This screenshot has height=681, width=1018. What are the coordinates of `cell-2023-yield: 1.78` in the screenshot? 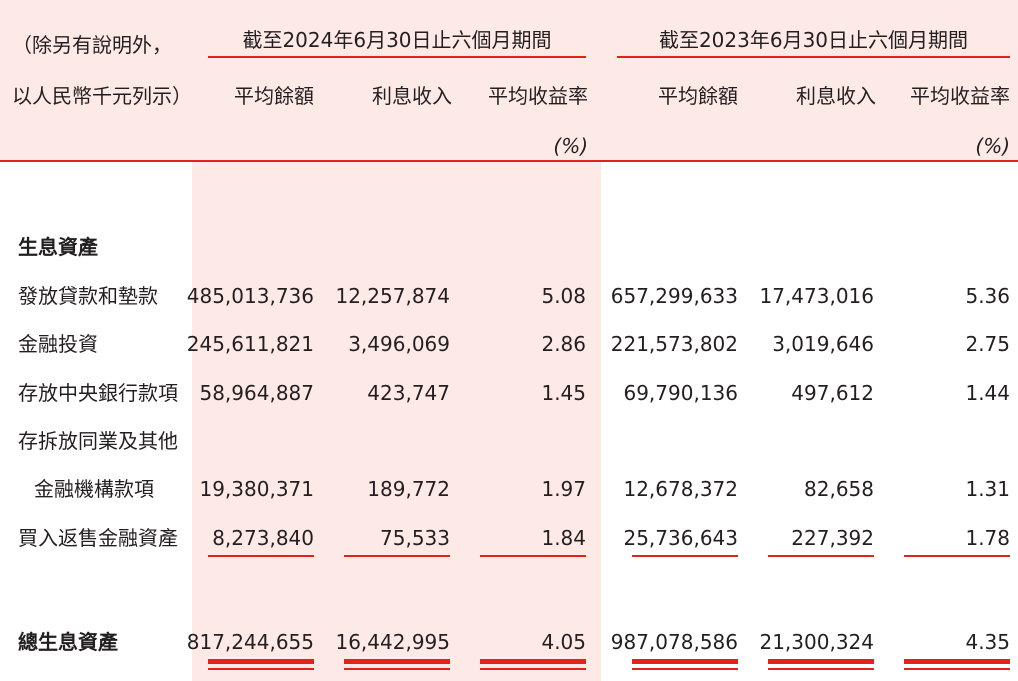 It's located at (987, 538).